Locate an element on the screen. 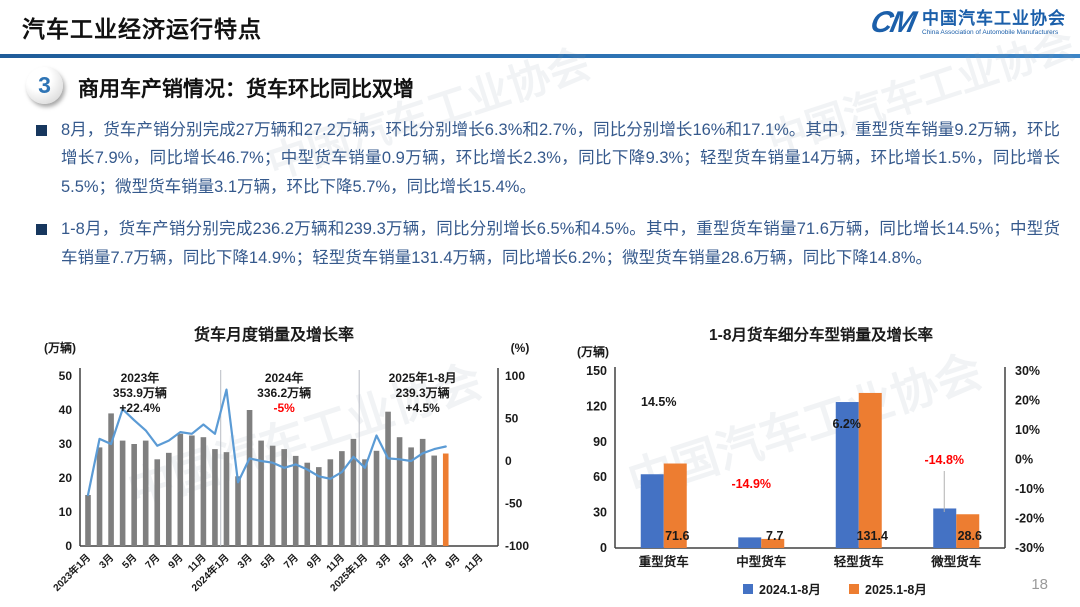  left-axis-tick: 90 is located at coordinates (600, 442).